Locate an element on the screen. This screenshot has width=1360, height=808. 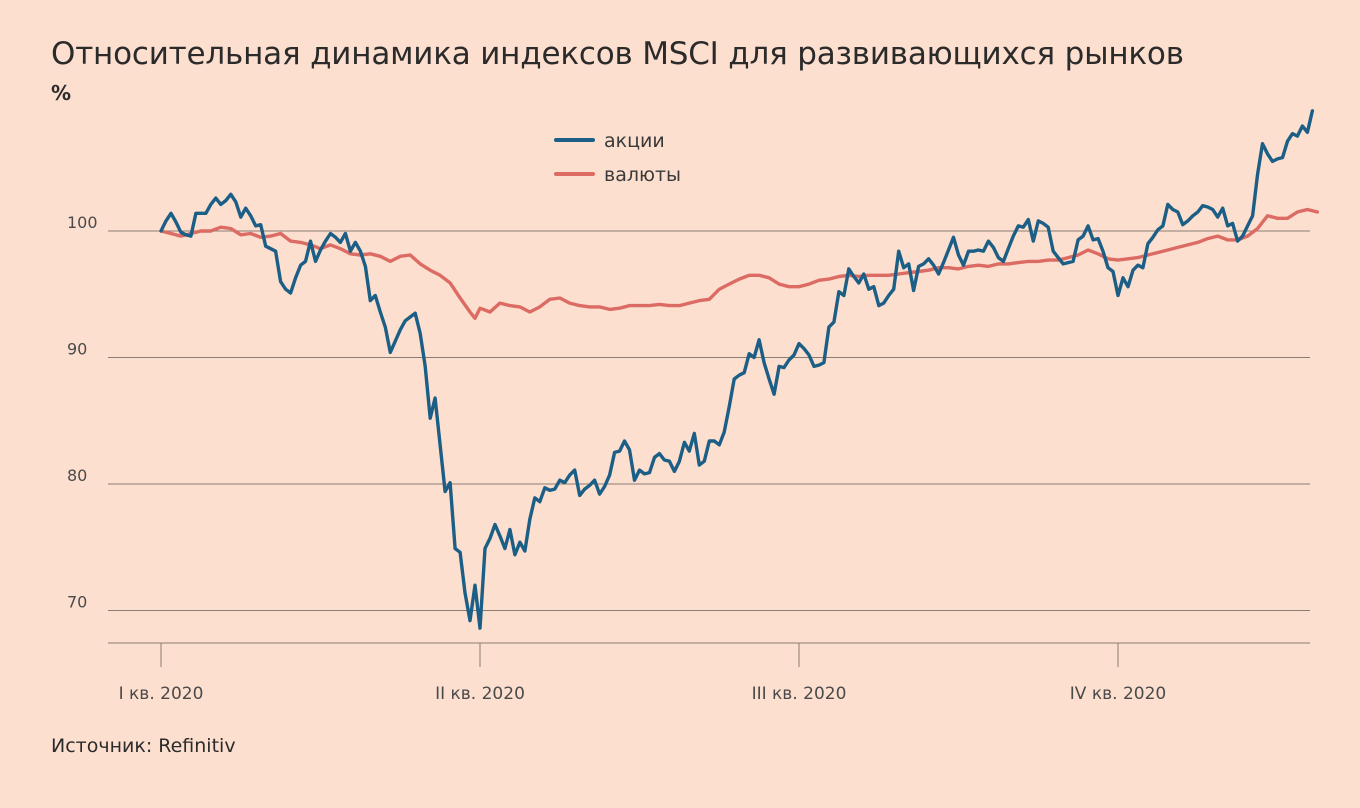
y-tick-label: 70 is located at coordinates (77, 602).